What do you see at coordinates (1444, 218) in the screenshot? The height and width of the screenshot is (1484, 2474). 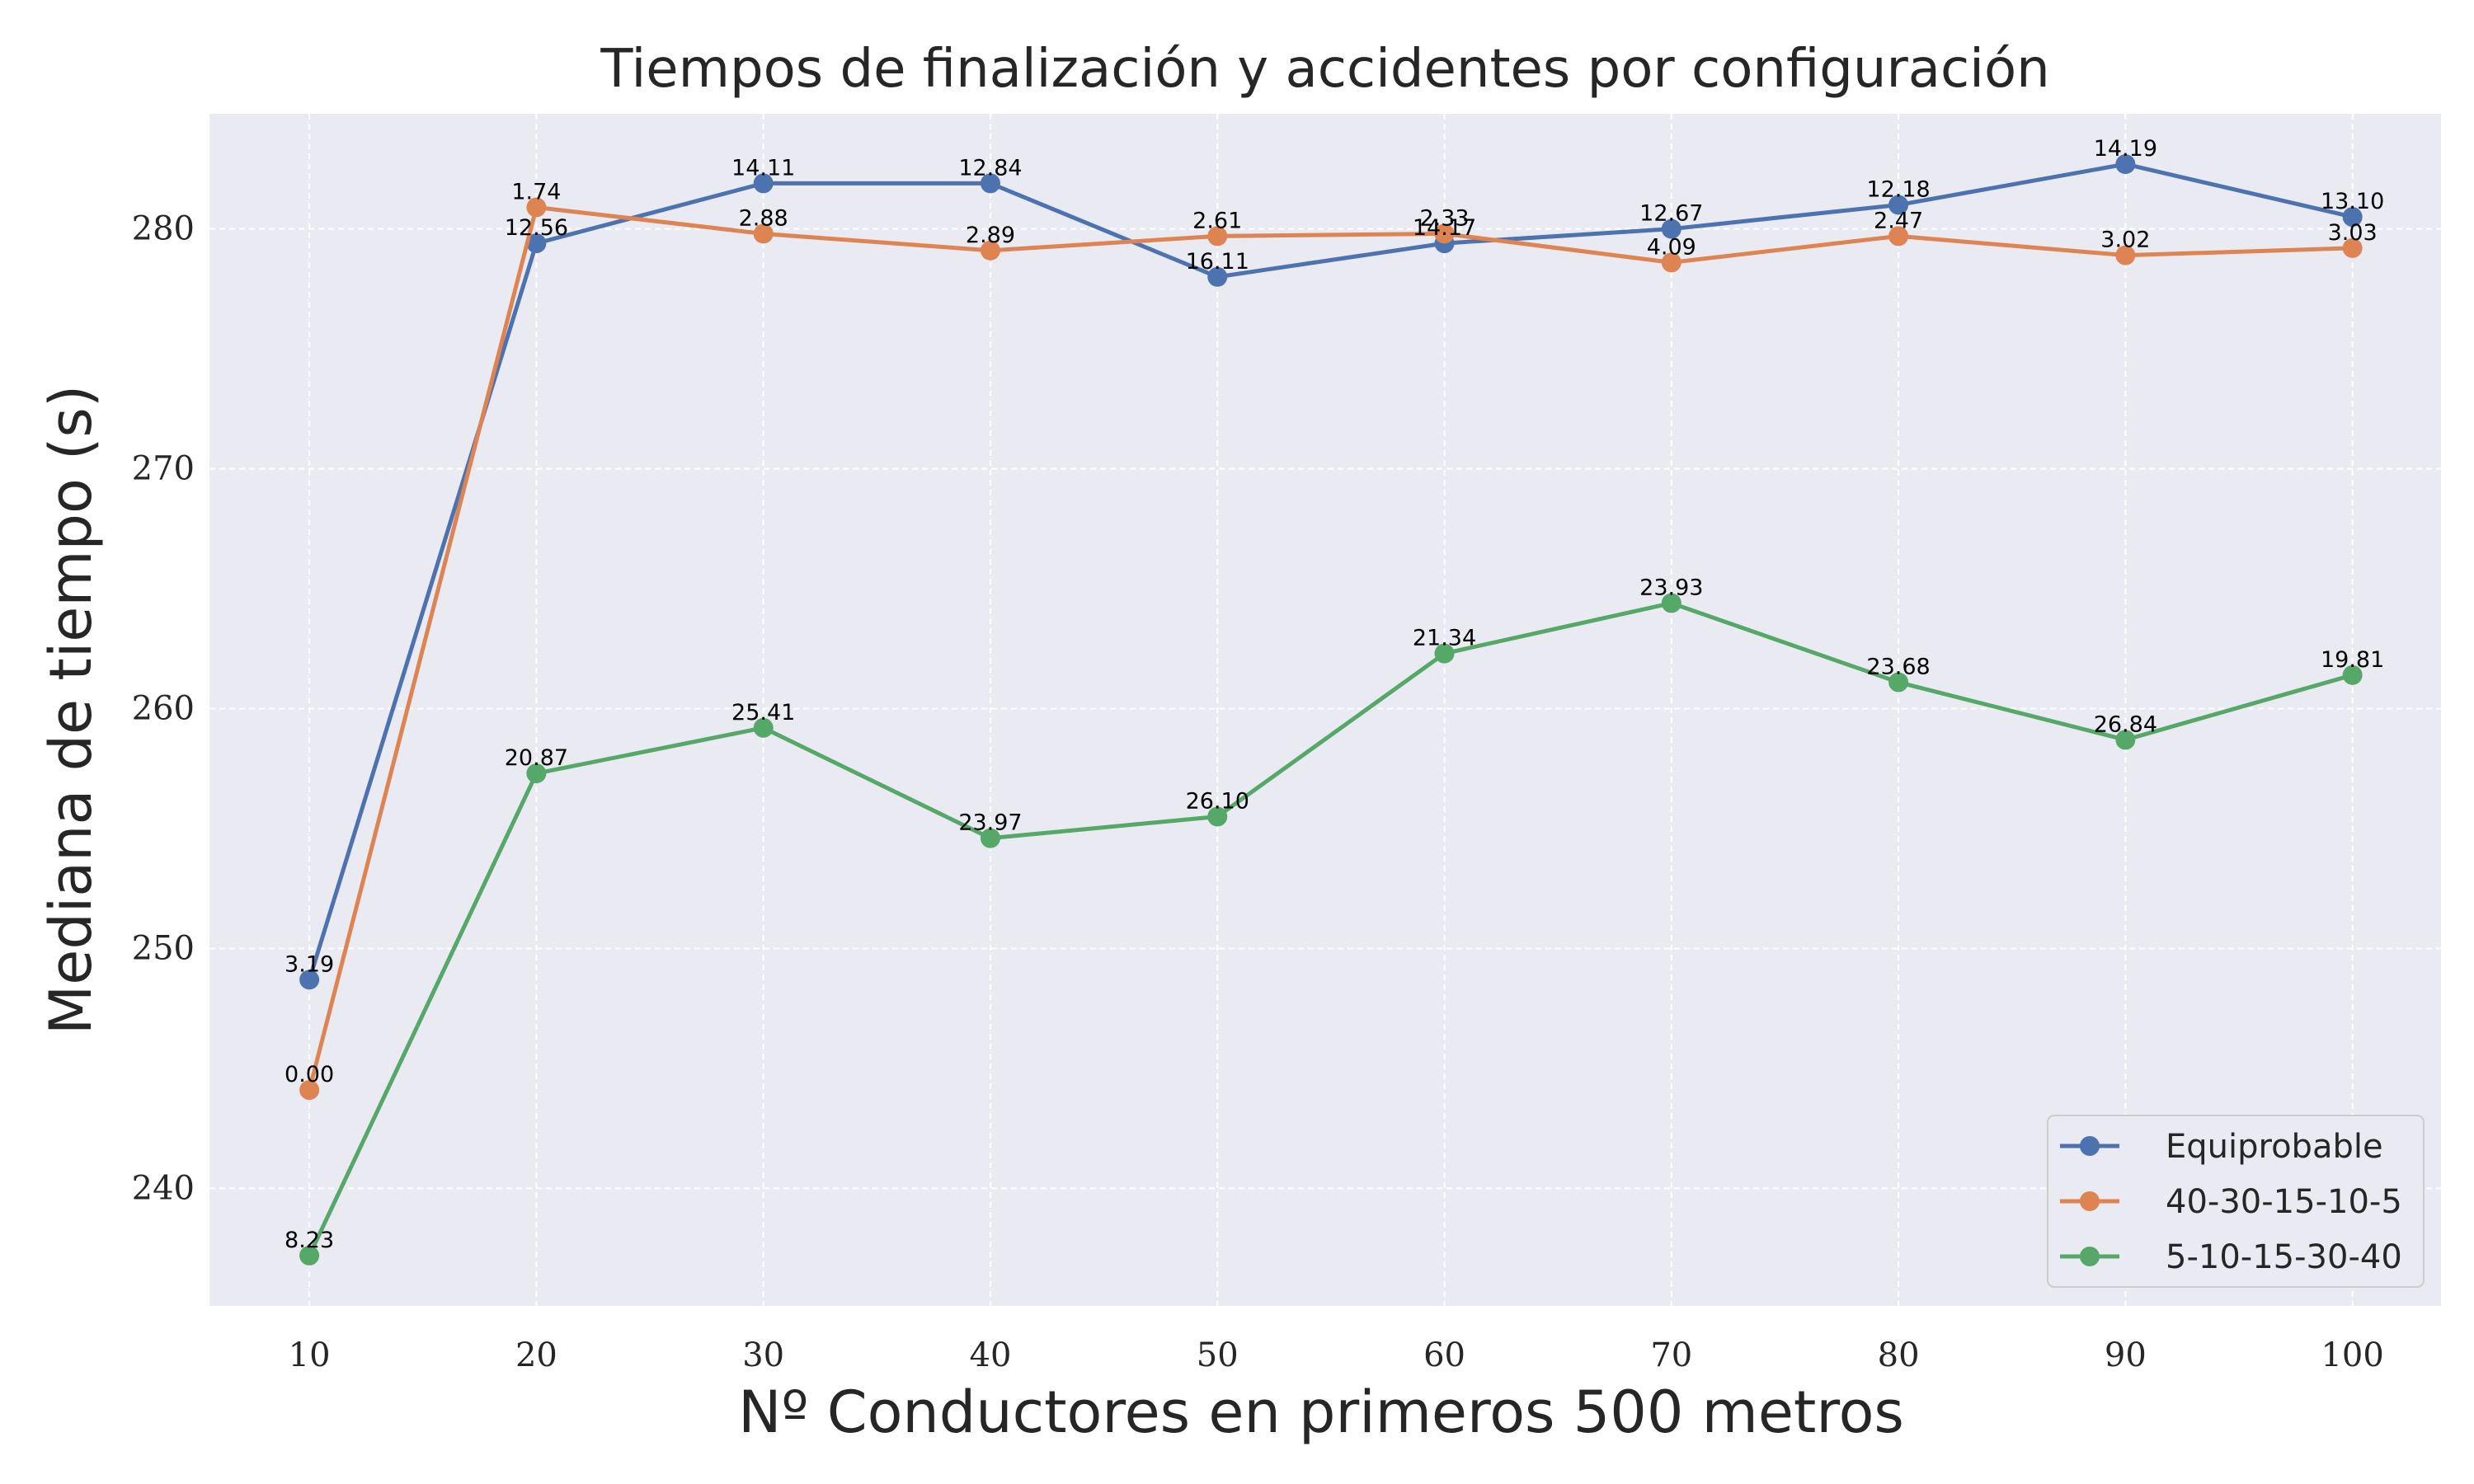 I see `data-label: 2.33` at bounding box center [1444, 218].